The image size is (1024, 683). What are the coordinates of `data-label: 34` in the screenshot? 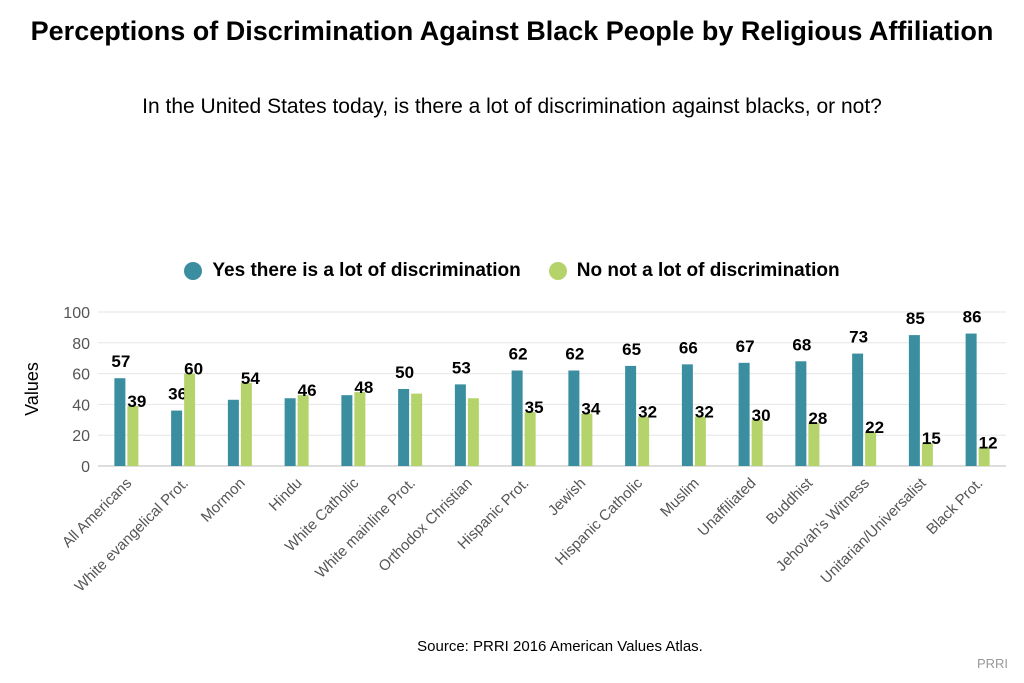 It's located at (590, 409).